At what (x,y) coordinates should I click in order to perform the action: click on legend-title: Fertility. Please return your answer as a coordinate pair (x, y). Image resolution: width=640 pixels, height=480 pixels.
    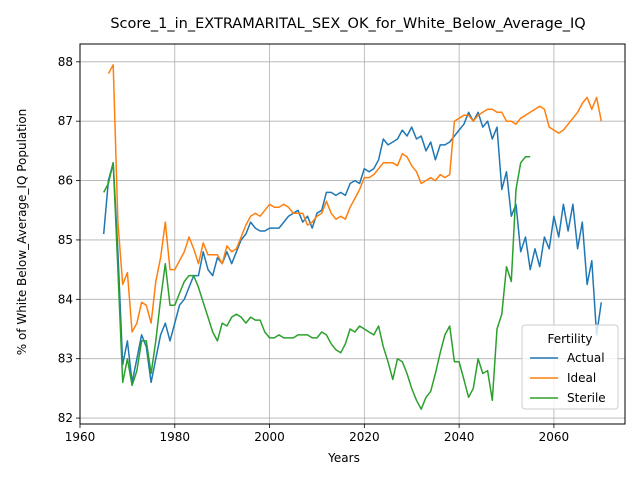
    Looking at the image, I should click on (569, 339).